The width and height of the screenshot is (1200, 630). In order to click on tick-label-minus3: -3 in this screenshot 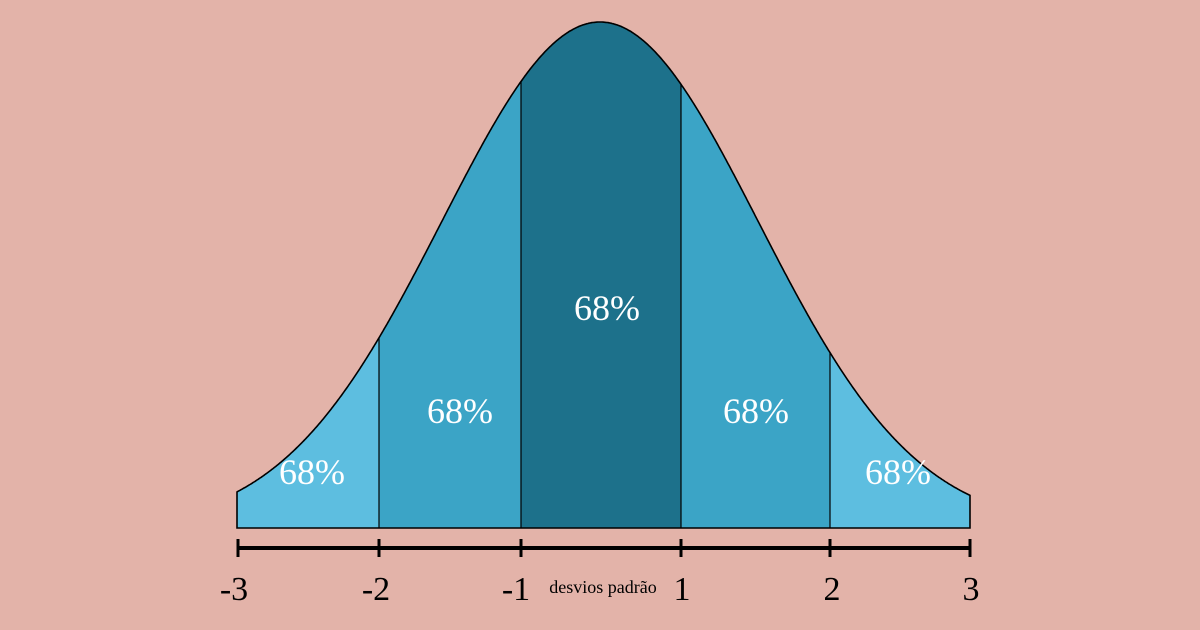, I will do `click(234, 589)`.